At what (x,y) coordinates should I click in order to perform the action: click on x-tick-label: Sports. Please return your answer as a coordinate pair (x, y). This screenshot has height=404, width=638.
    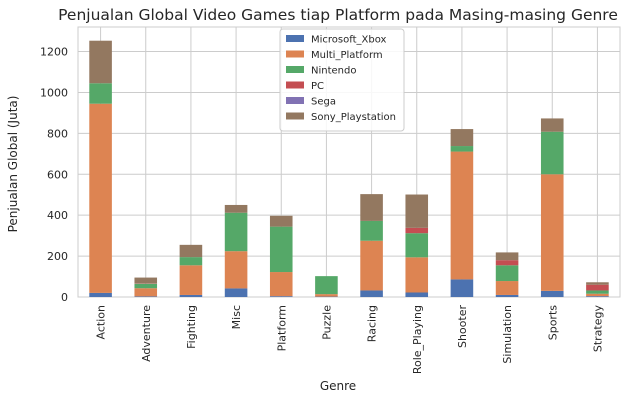
    Looking at the image, I should click on (552, 323).